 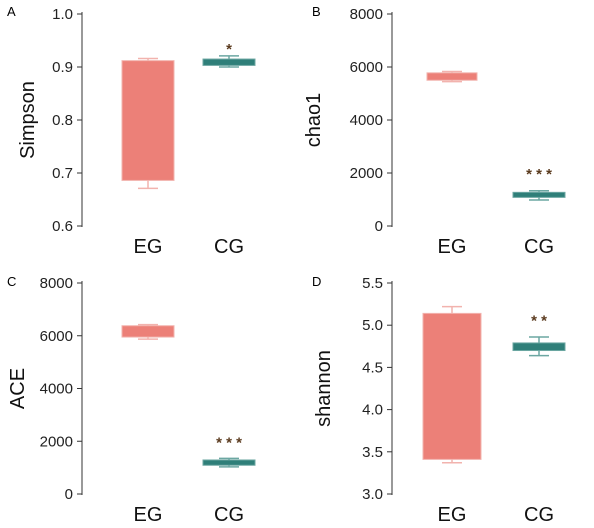 I want to click on significance-marker: *, so click(x=229, y=49).